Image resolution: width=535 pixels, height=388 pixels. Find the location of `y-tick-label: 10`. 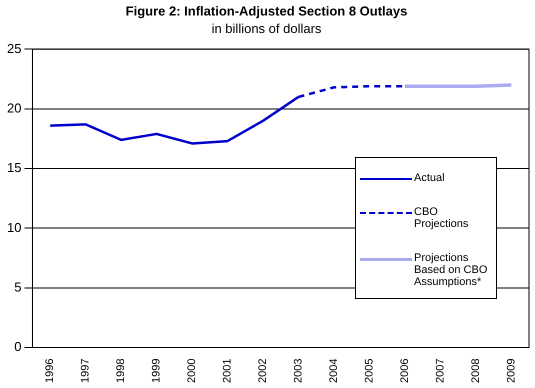

y-tick-label: 10 is located at coordinates (14, 227).